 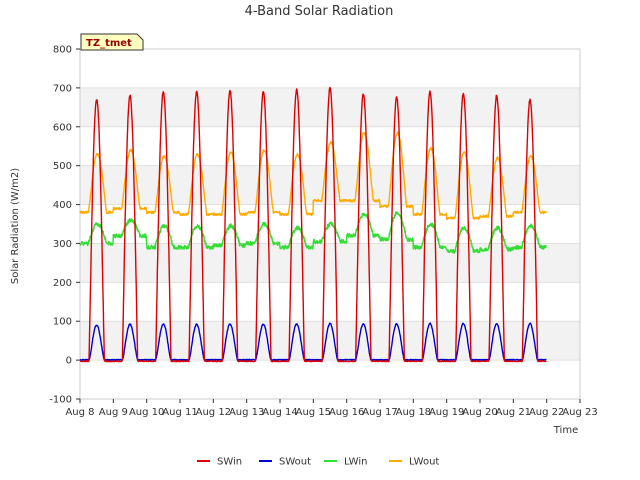 What do you see at coordinates (62, 127) in the screenshot?
I see `y-tick-label: 600` at bounding box center [62, 127].